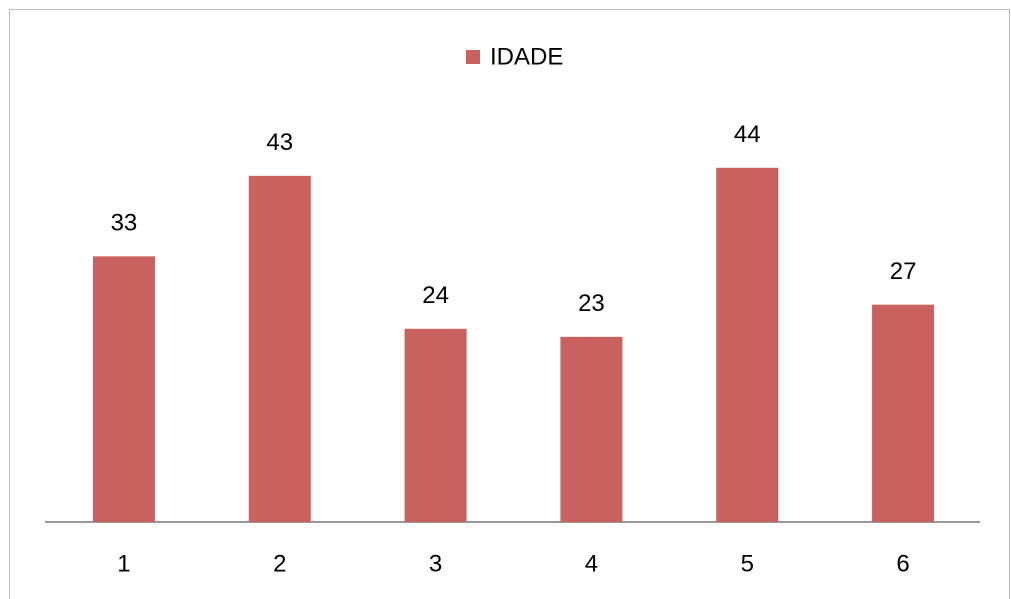 The width and height of the screenshot is (1011, 599). I want to click on x-tick-label: 4, so click(591, 563).